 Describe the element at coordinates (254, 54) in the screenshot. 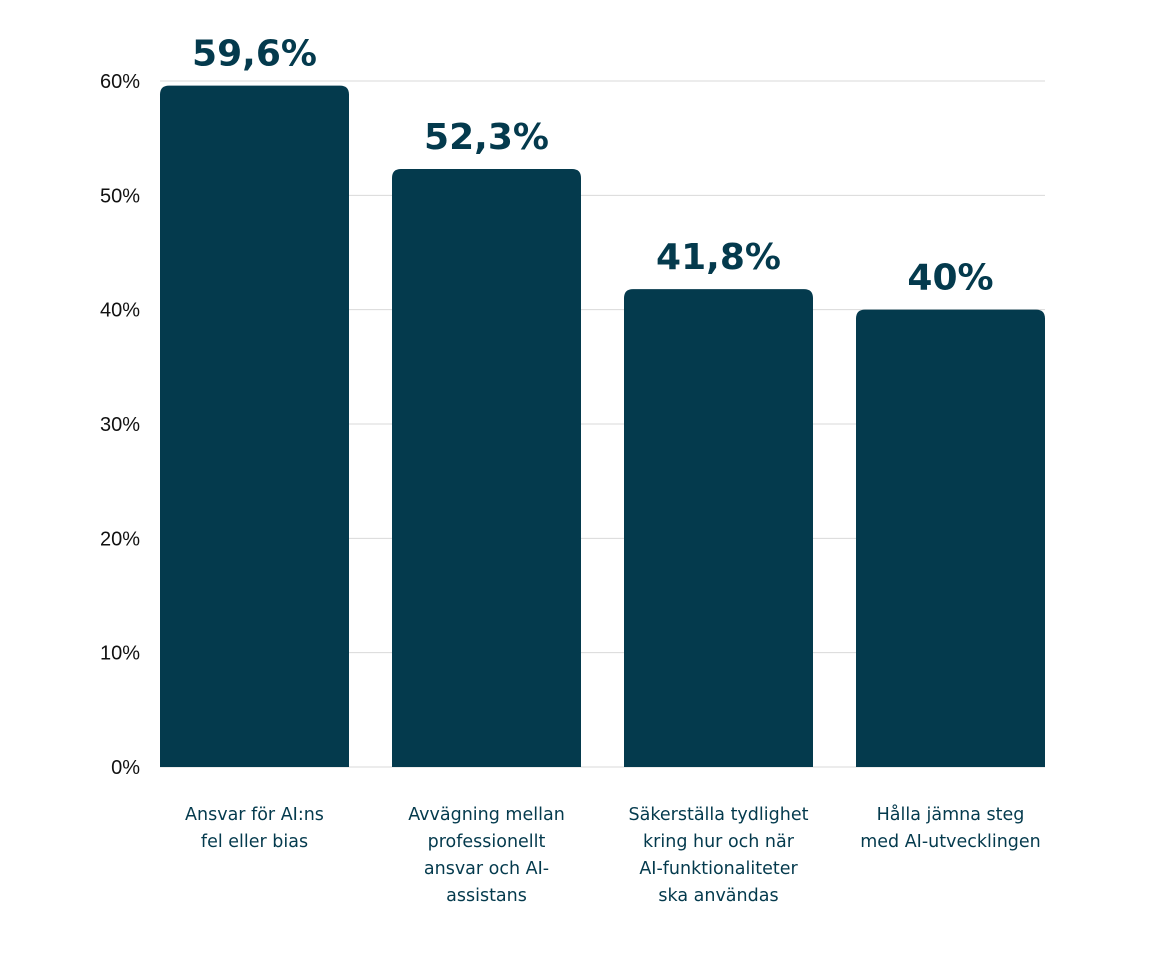

I see `value-label: 59,6%` at that location.